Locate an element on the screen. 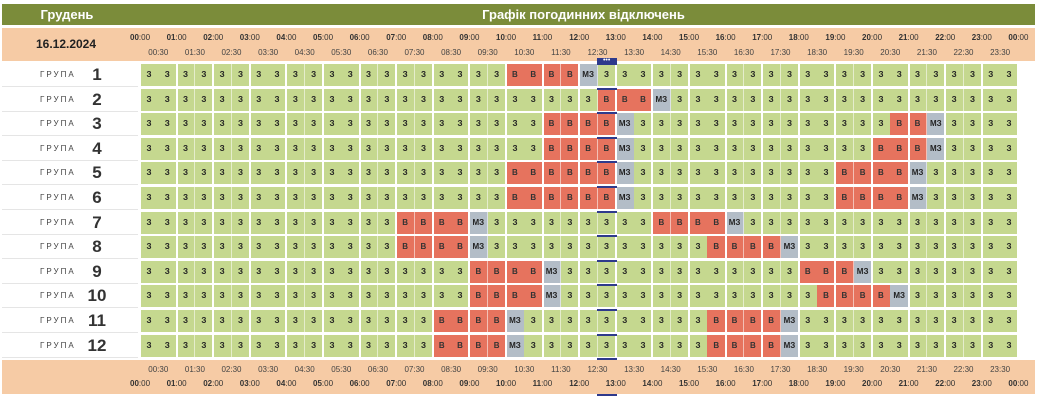  group-number: 9 is located at coordinates (97, 271).